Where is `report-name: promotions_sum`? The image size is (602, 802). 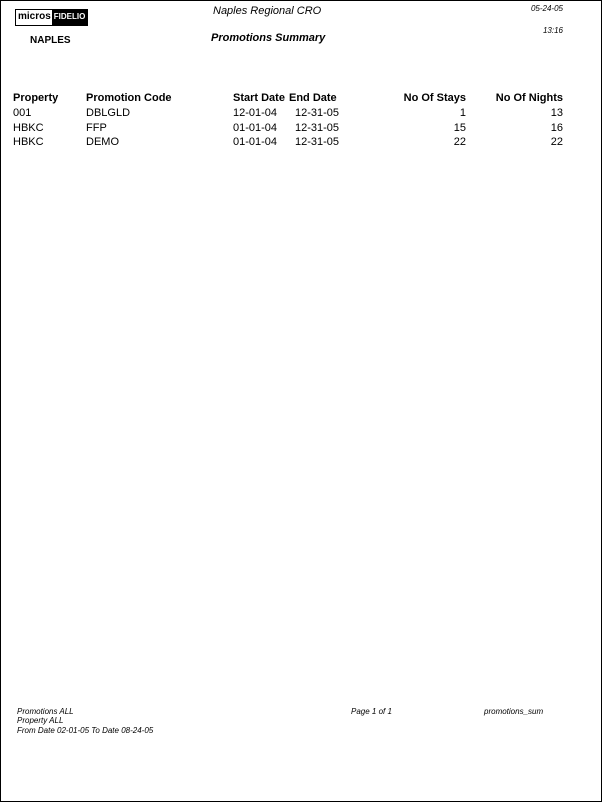 report-name: promotions_sum is located at coordinates (514, 711).